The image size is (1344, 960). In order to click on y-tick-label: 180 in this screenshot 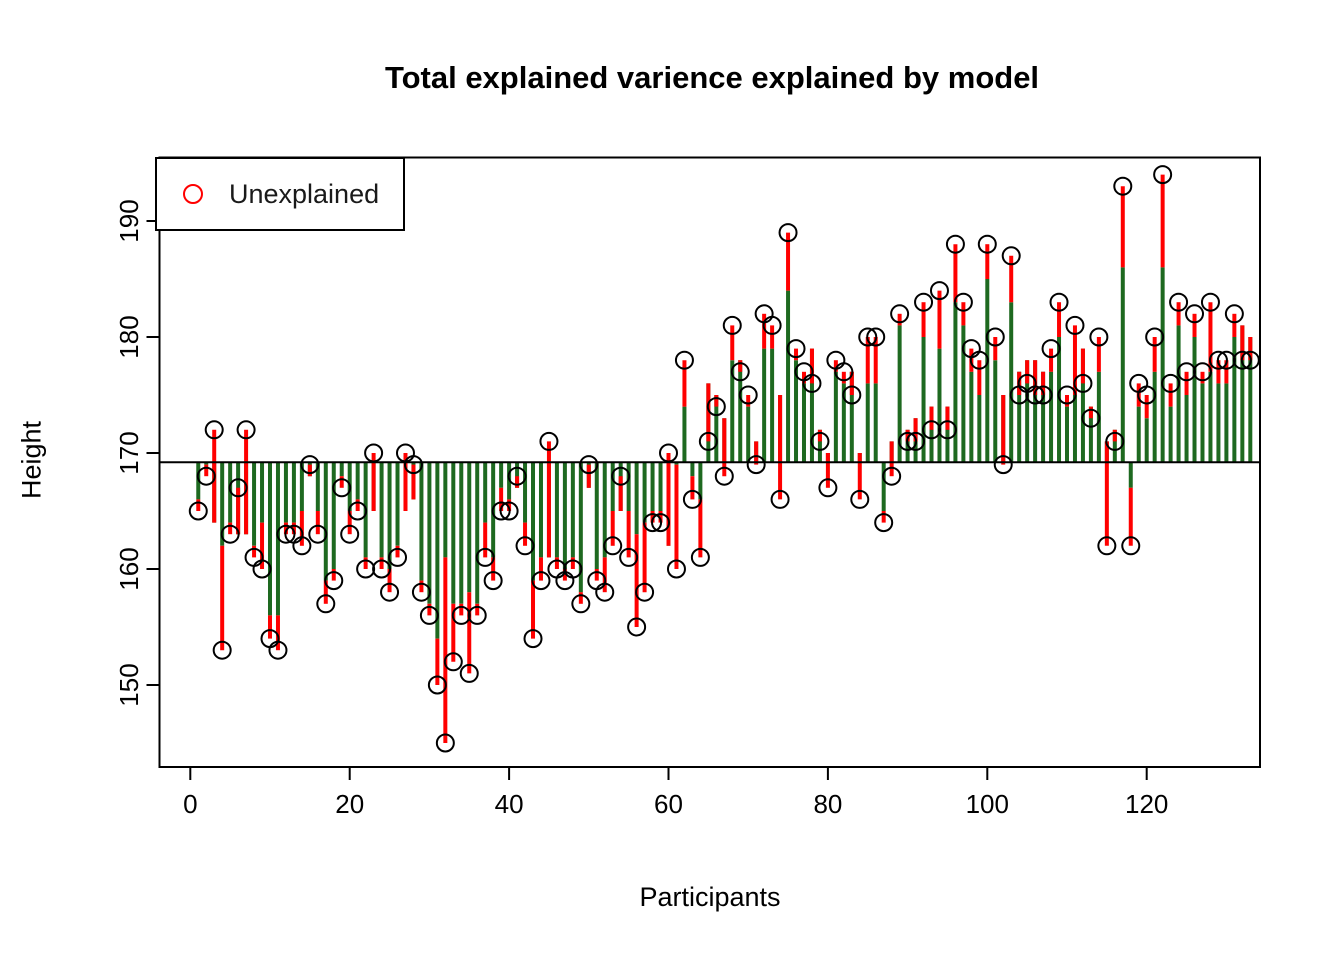, I will do `click(129, 336)`.